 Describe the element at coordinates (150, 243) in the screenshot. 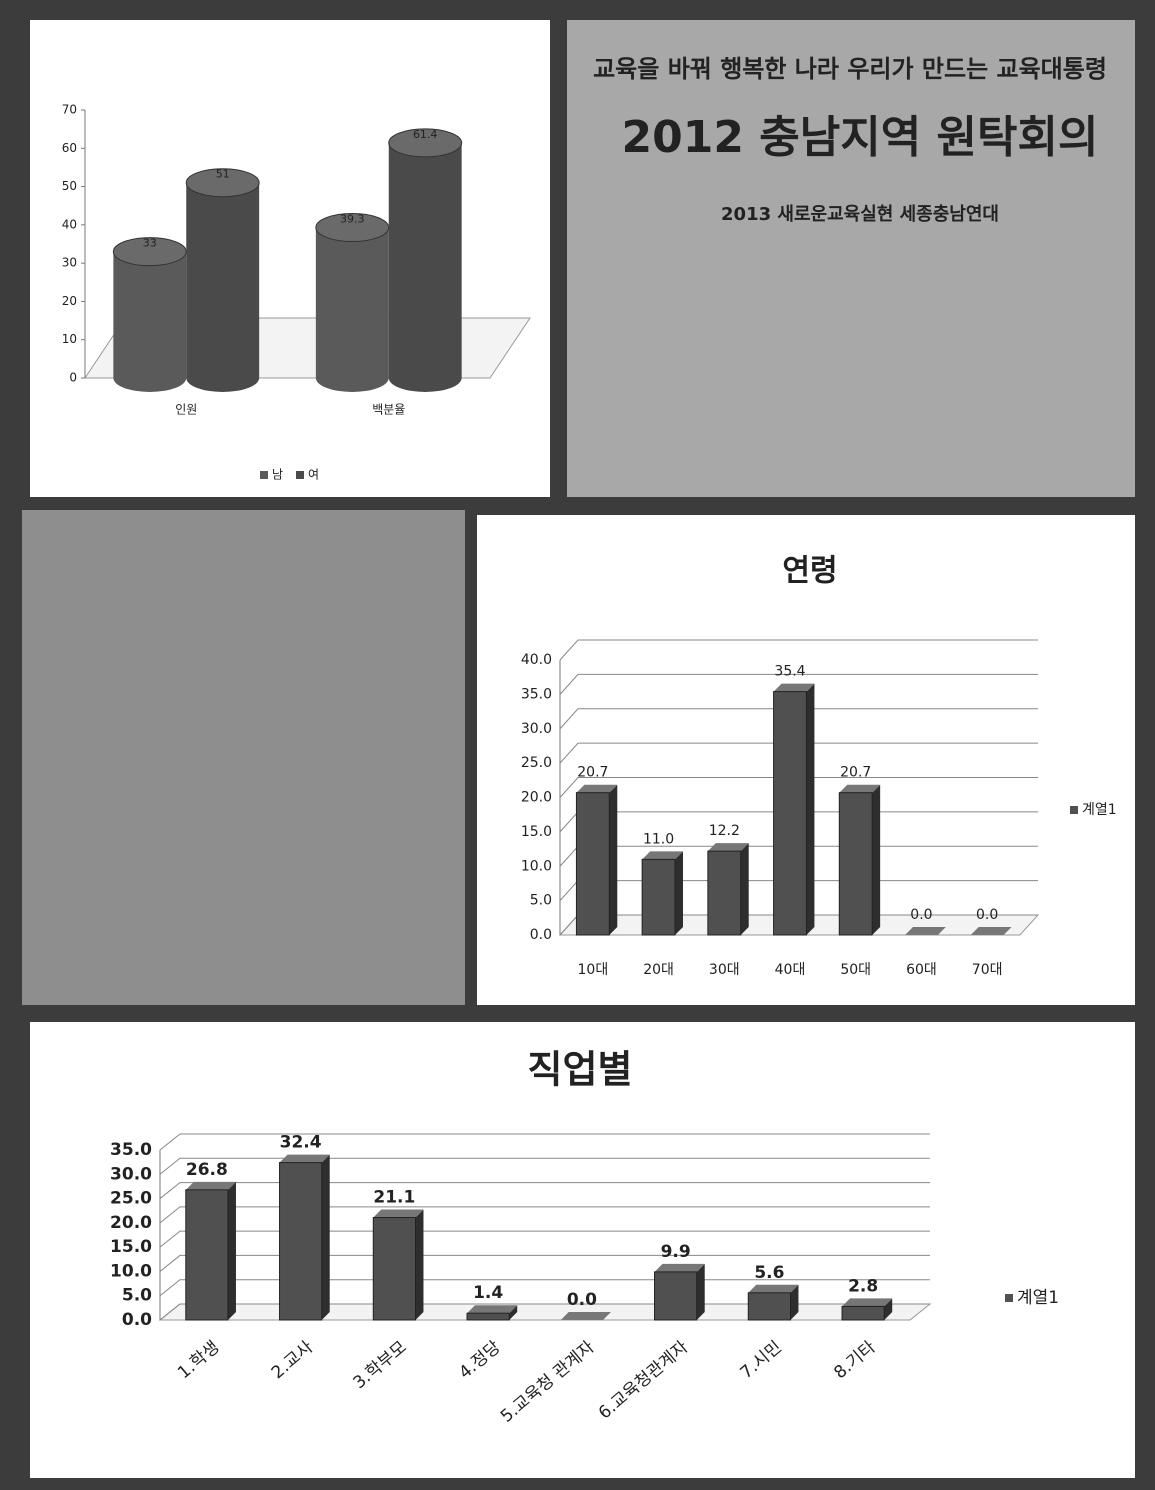

I see `data-label: 33` at that location.